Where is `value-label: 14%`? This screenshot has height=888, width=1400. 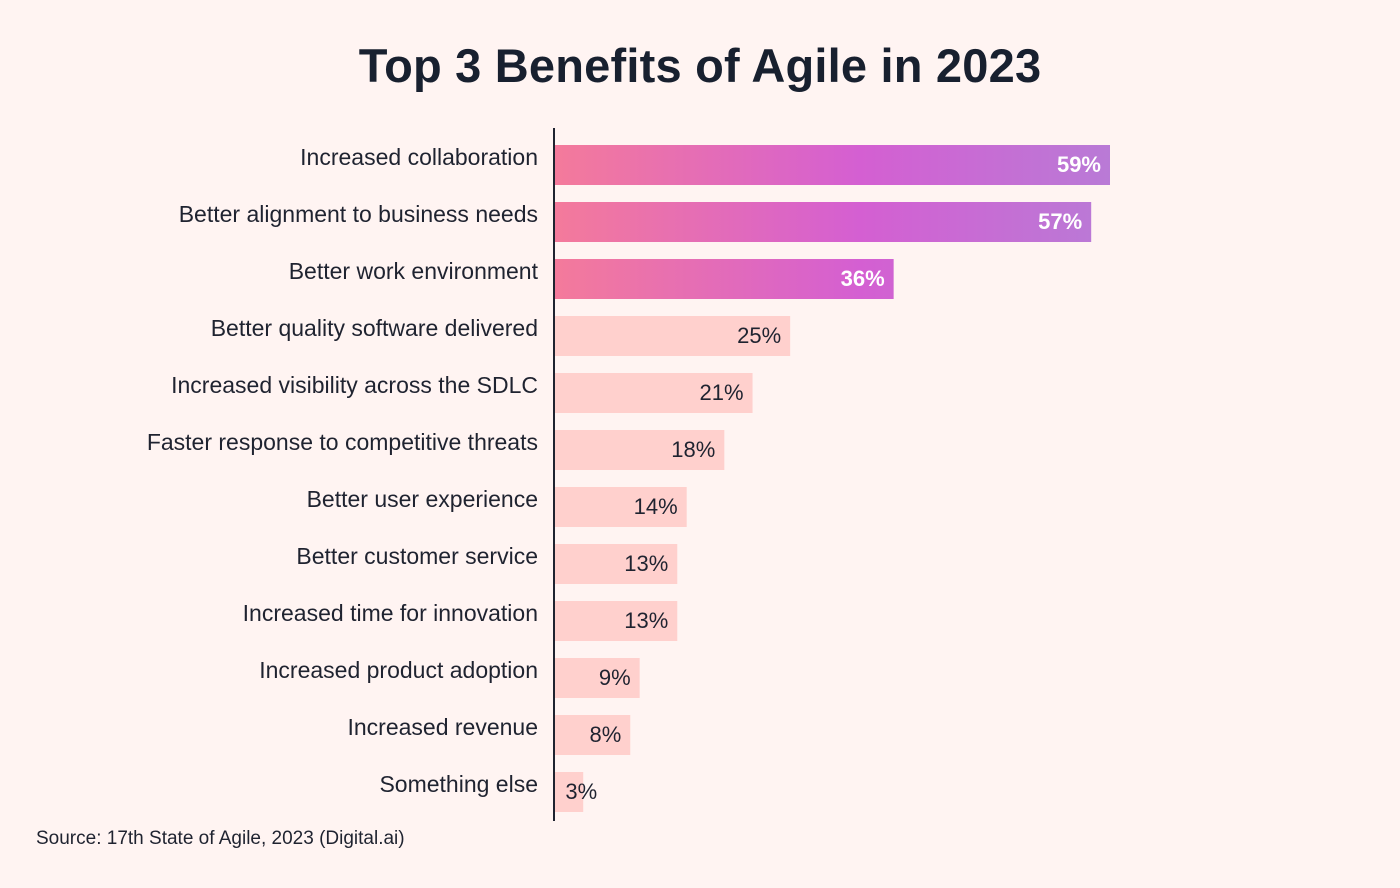 value-label: 14% is located at coordinates (656, 506).